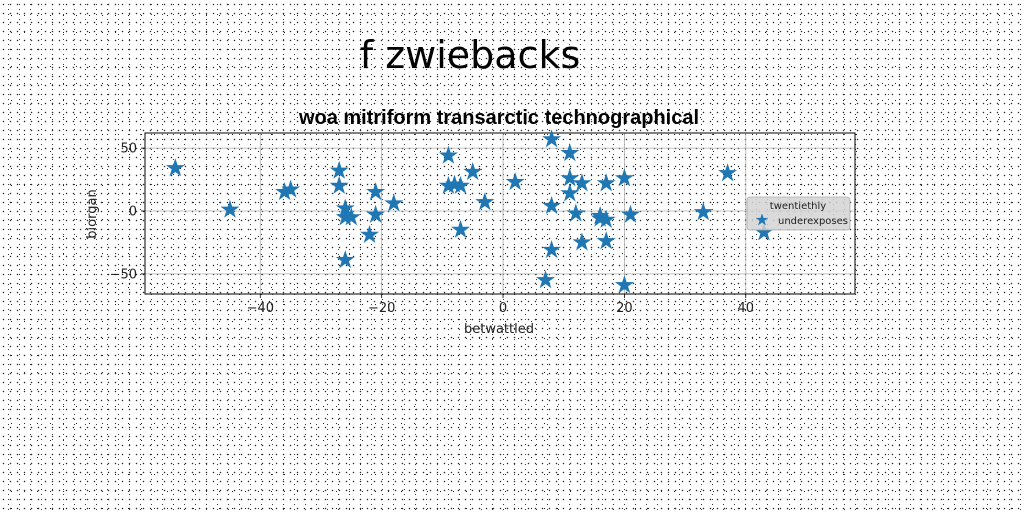 This screenshot has height=512, width=1024. I want to click on x-tick-label: −40, so click(260, 308).